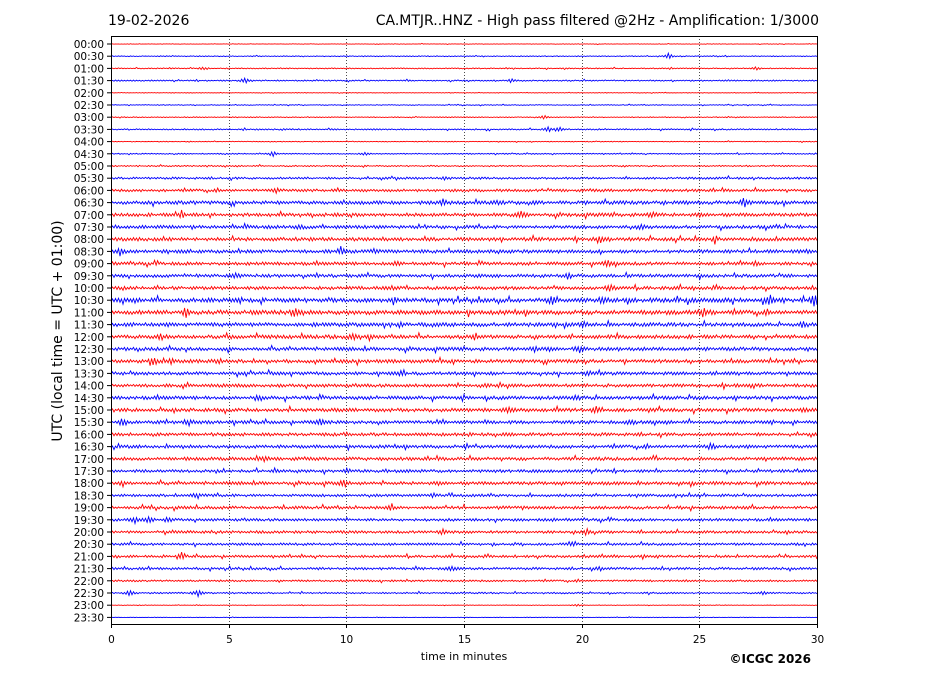  What do you see at coordinates (89, 289) in the screenshot?
I see `y-tick-label: 10:00` at bounding box center [89, 289].